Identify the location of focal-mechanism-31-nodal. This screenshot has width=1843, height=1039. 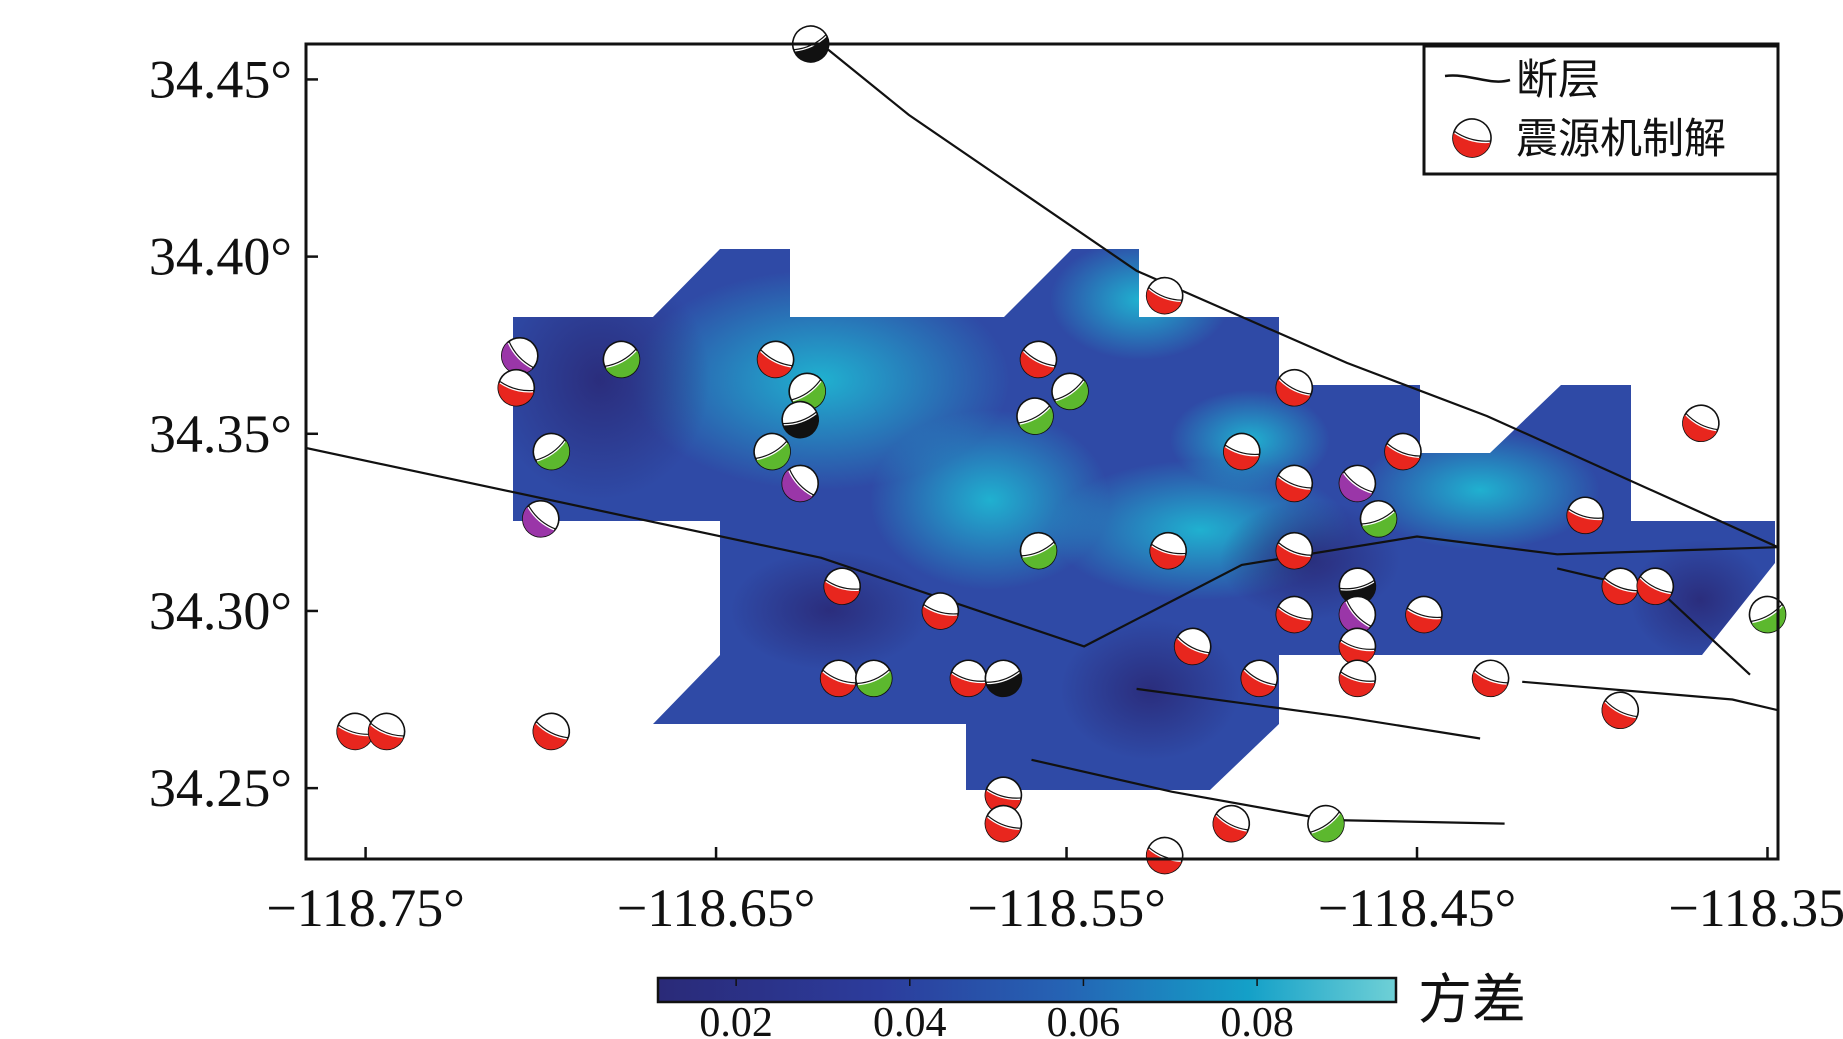
(1294, 612).